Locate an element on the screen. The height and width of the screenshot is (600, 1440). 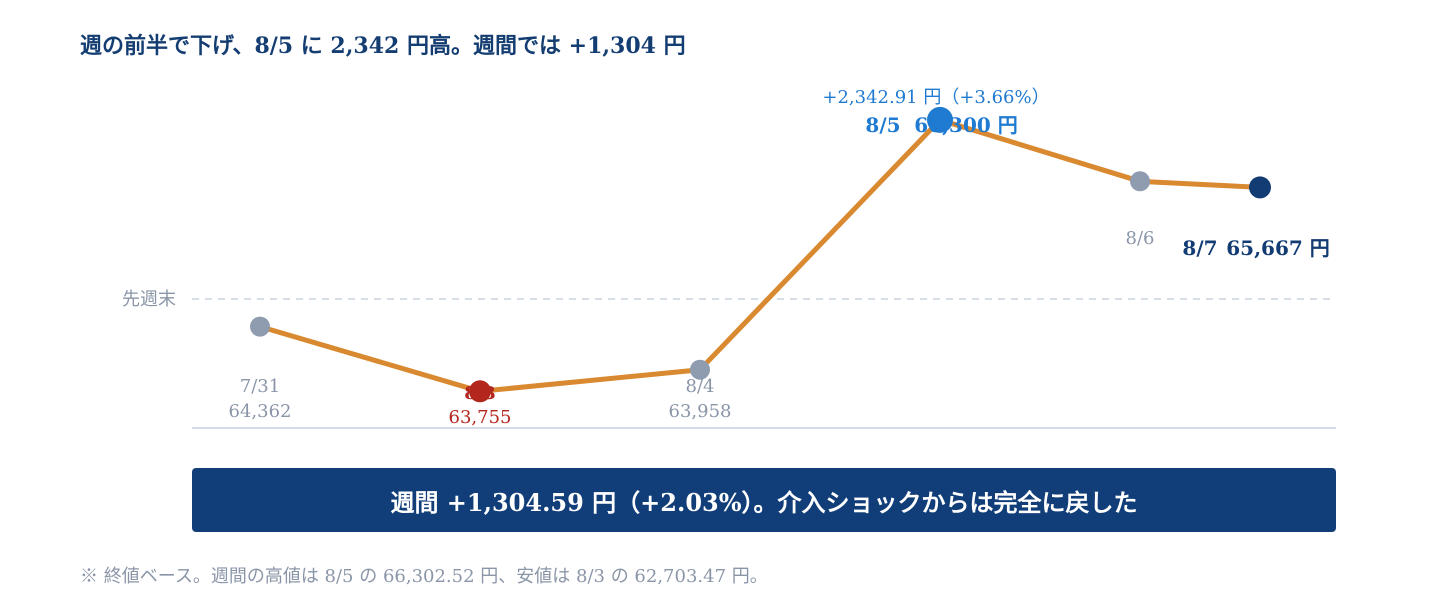
date-label-0731: 7/31 is located at coordinates (260, 386).